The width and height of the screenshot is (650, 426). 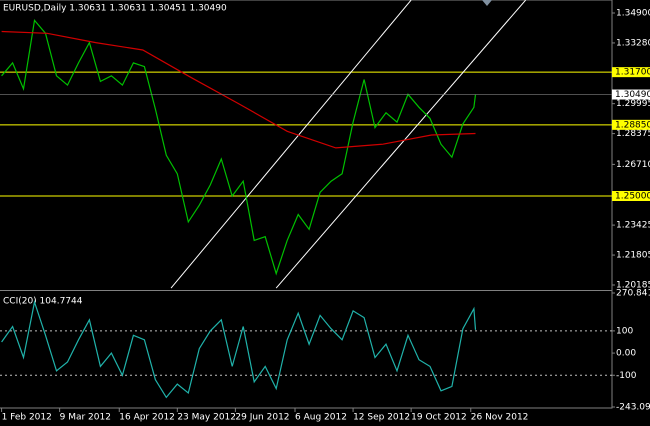 What do you see at coordinates (626, 376) in the screenshot?
I see `y-tick-label: -100` at bounding box center [626, 376].